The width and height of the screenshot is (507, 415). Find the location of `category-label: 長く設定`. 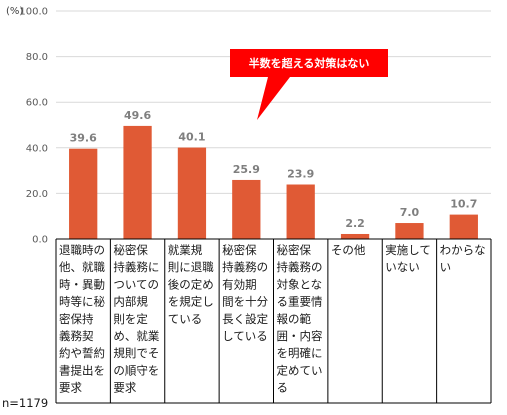

category-label: 長く設定 is located at coordinates (245, 319).